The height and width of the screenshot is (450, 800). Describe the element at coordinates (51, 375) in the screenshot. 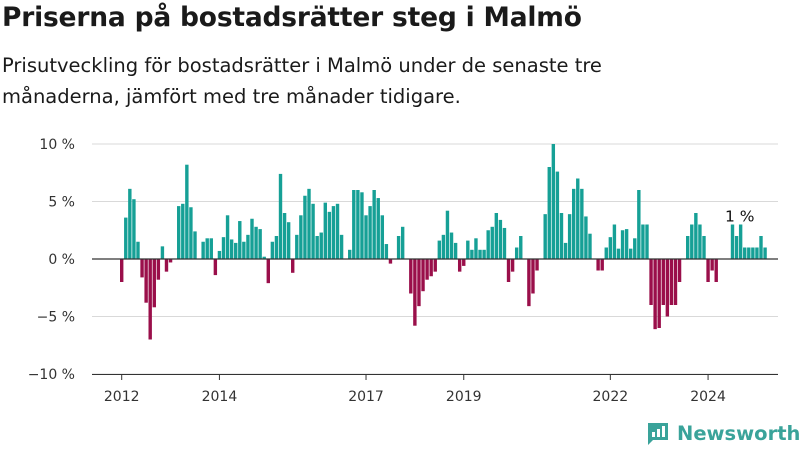

I see `y-tick-label: −10 %` at that location.